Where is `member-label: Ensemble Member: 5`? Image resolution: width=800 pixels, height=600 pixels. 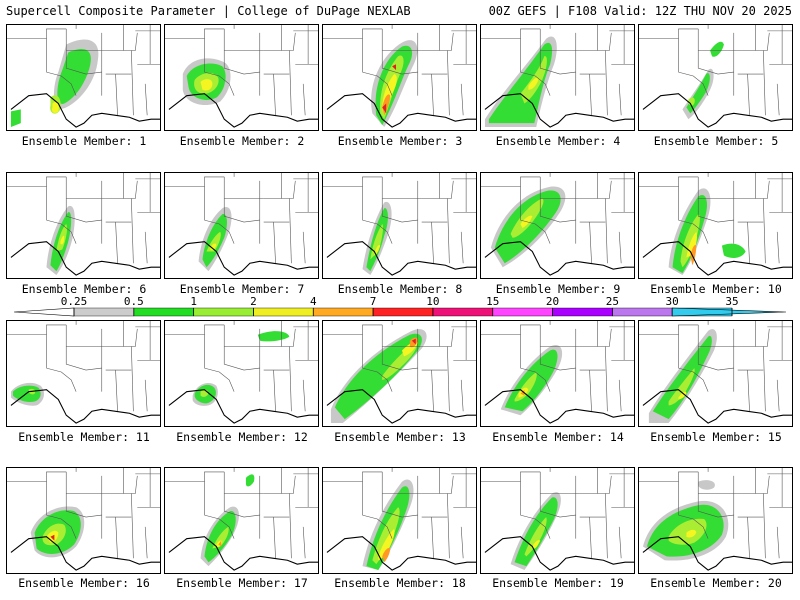
member-label: Ensemble Member: 5 is located at coordinates (716, 141).